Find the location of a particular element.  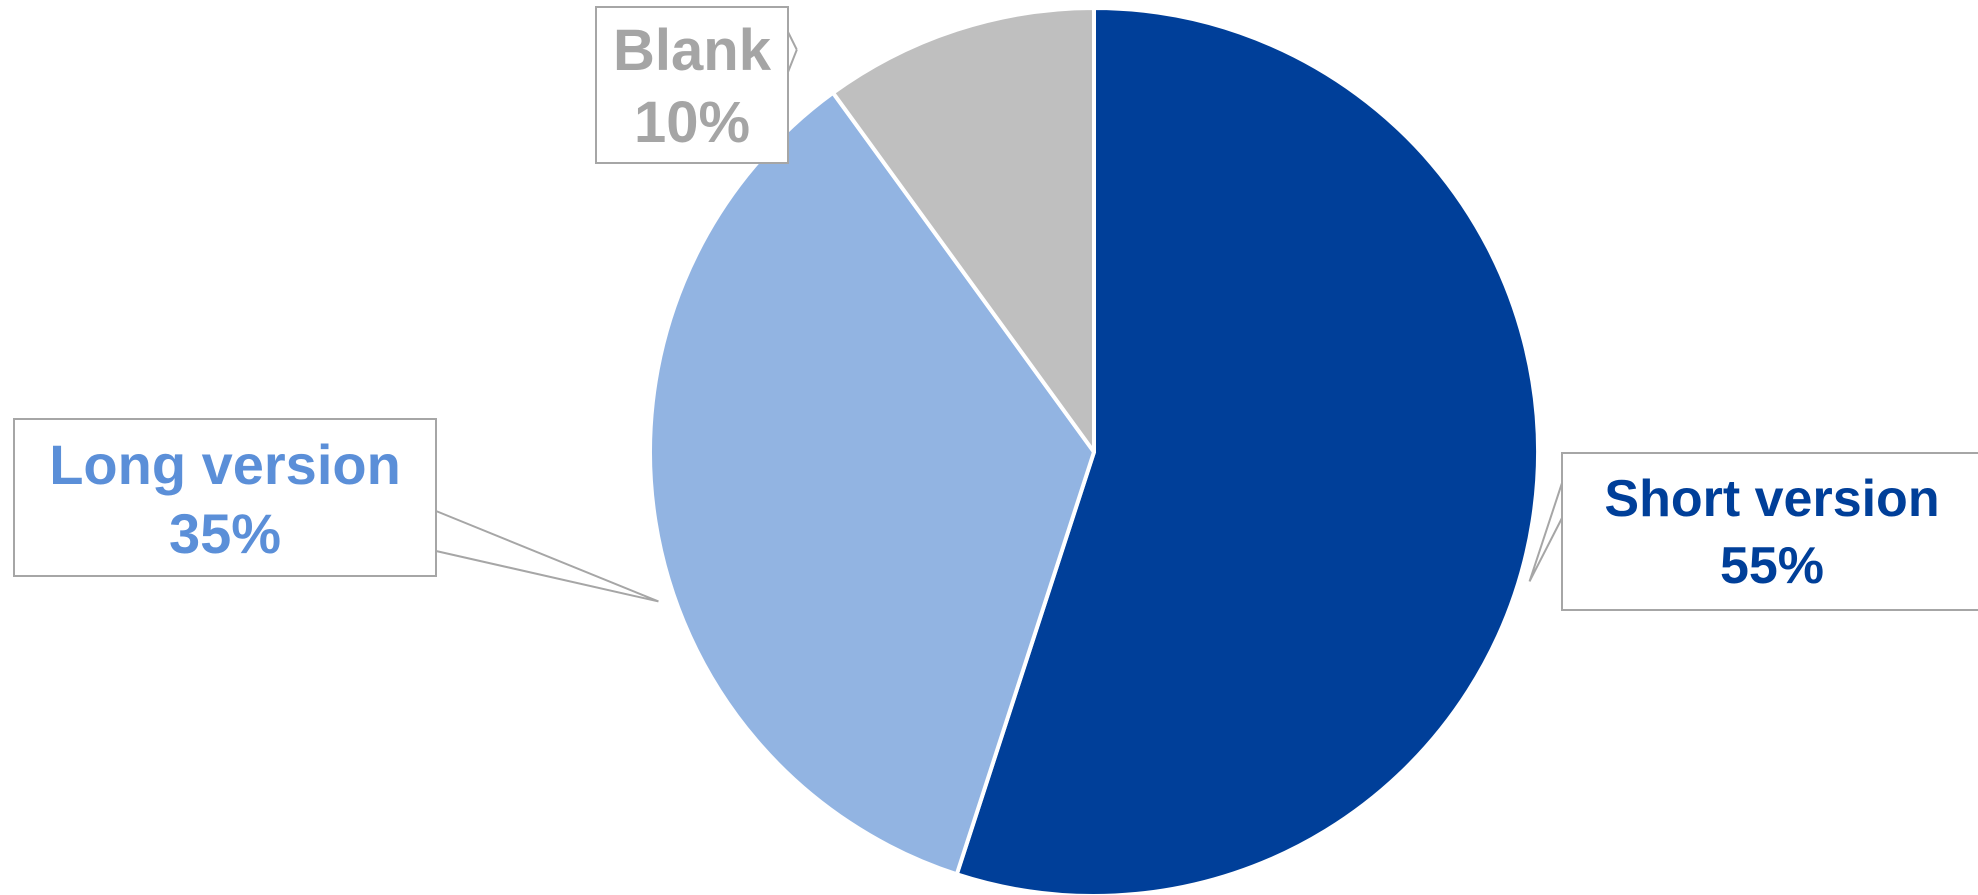

leader-line-short-version is located at coordinates (1545, 532).